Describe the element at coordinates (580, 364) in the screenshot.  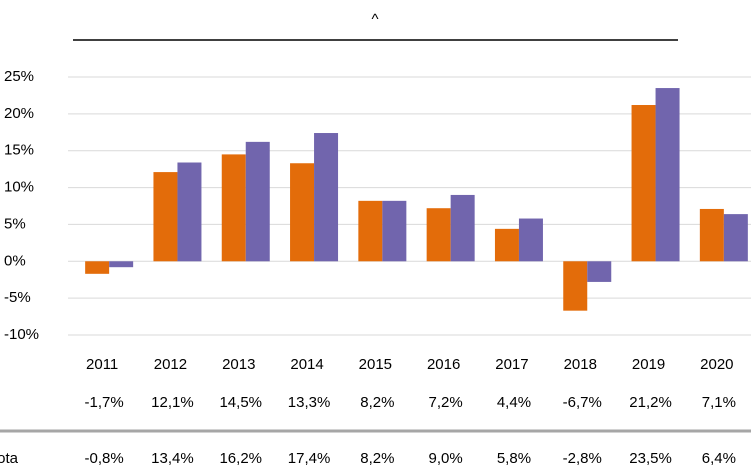
I see `x-tick-label: 2018` at that location.